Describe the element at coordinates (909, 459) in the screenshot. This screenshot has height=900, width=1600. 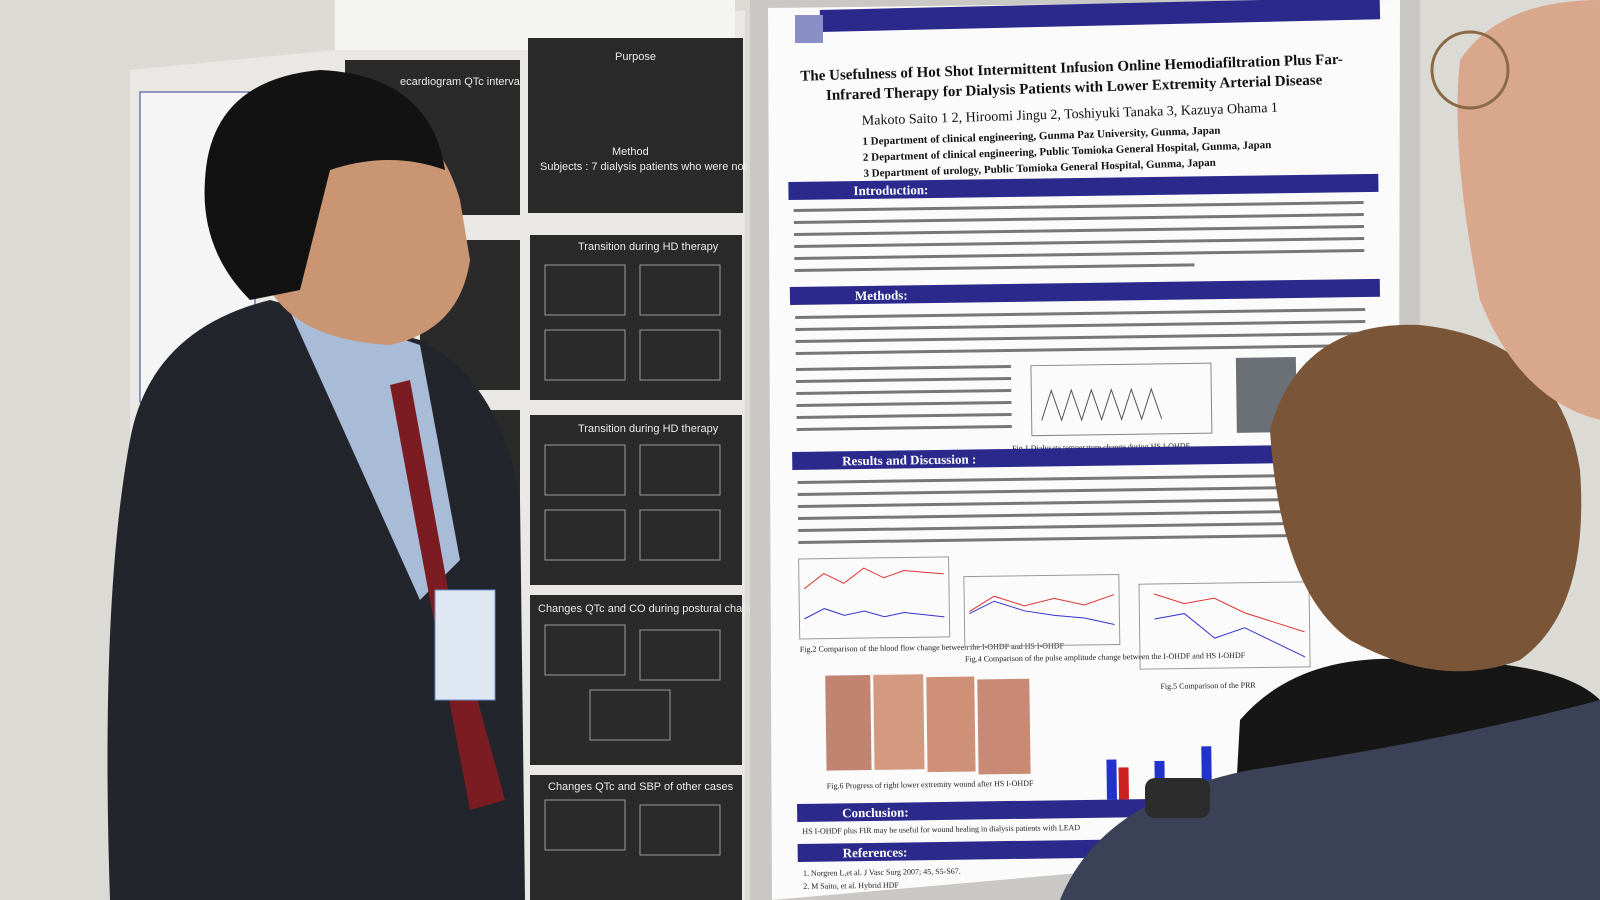
I see `section-heading: Results and Discussion :` at that location.